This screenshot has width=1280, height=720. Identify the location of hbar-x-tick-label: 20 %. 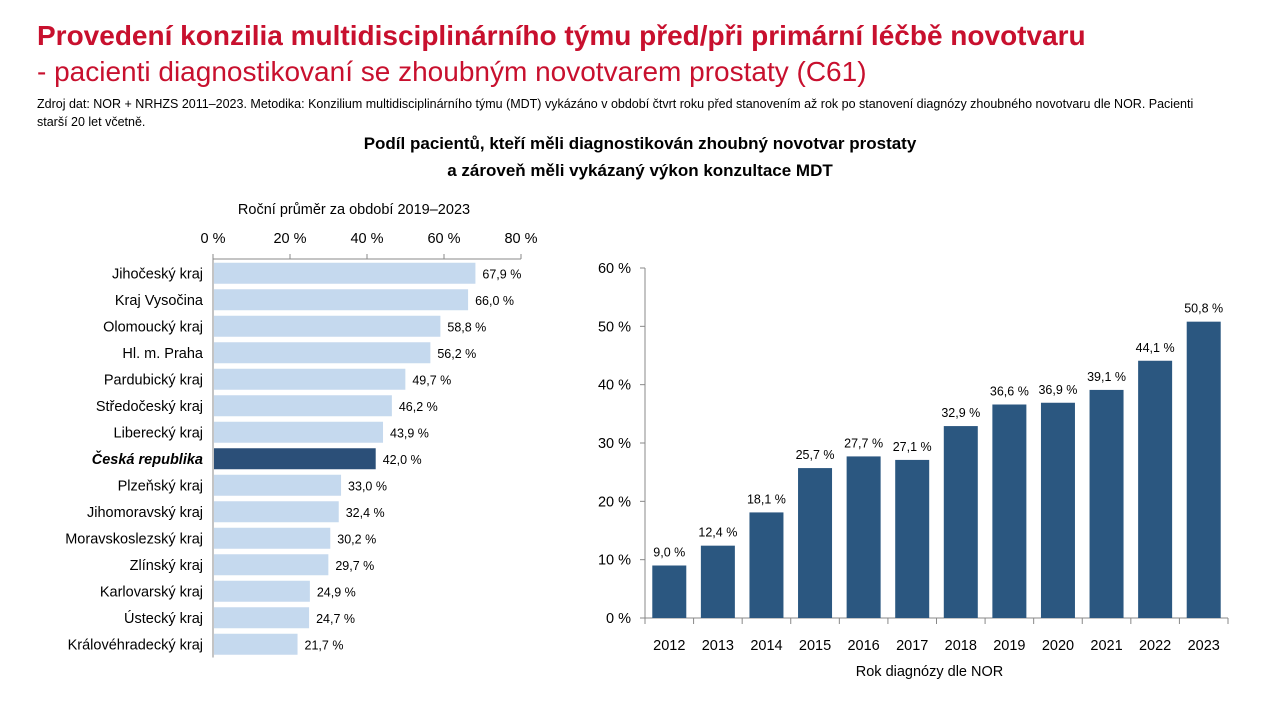
(289, 239).